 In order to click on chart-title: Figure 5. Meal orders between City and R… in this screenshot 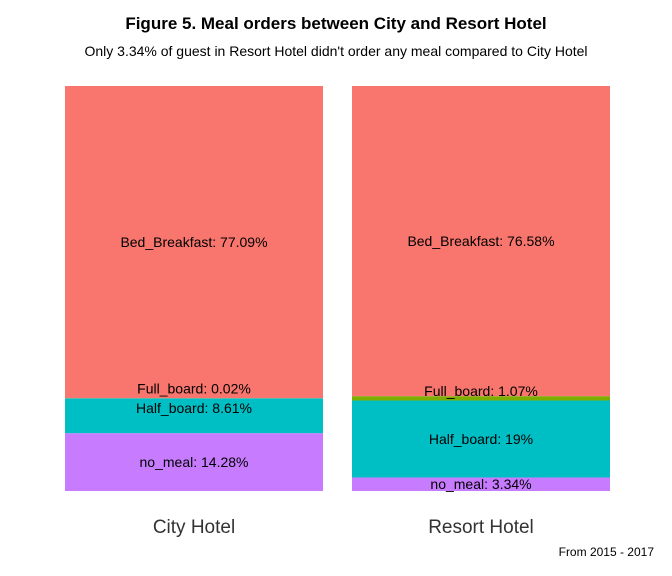, I will do `click(336, 23)`.